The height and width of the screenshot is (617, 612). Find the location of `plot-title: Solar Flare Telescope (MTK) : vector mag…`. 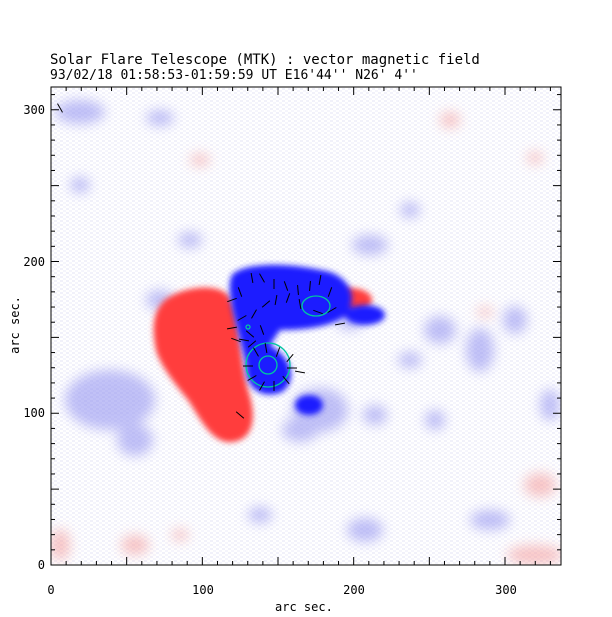

plot-title: Solar Flare Telescope (MTK) : vector mag… is located at coordinates (265, 60).